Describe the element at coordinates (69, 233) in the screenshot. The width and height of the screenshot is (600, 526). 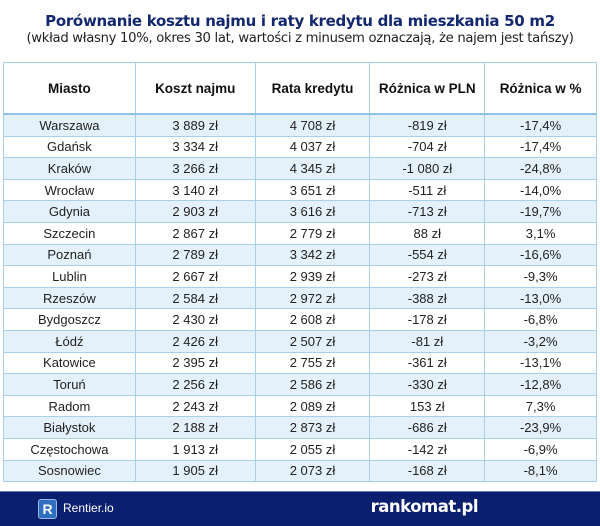
I see `table-cell: Szczecin` at that location.